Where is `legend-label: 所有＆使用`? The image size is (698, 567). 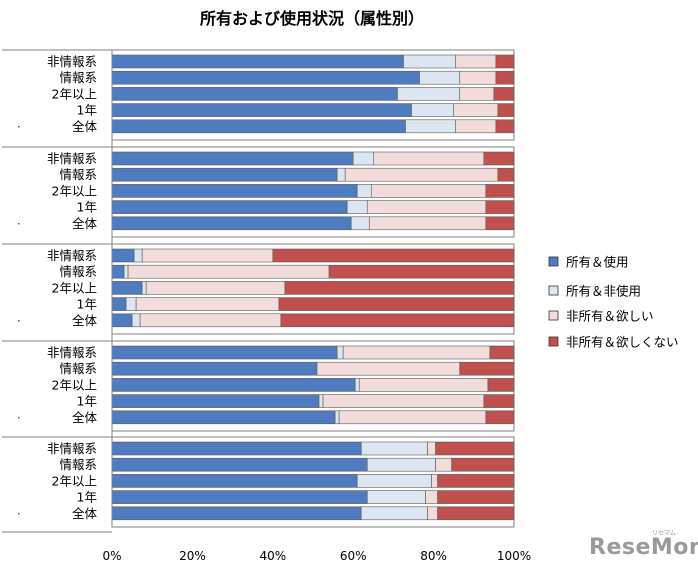 legend-label: 所有＆使用 is located at coordinates (597, 262).